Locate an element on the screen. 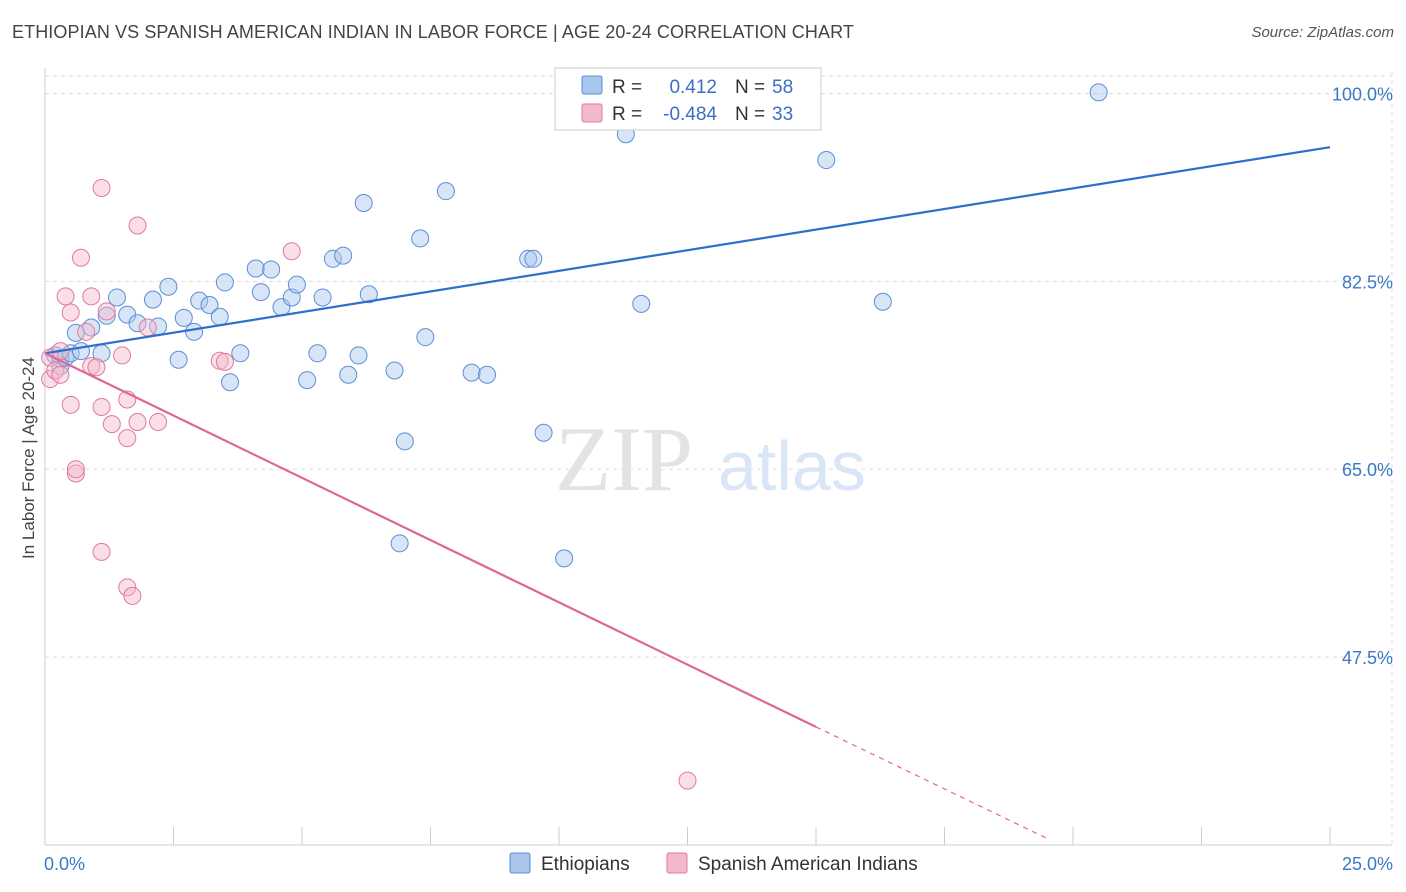  x-tick-label-0: 0.0% is located at coordinates (64, 864).